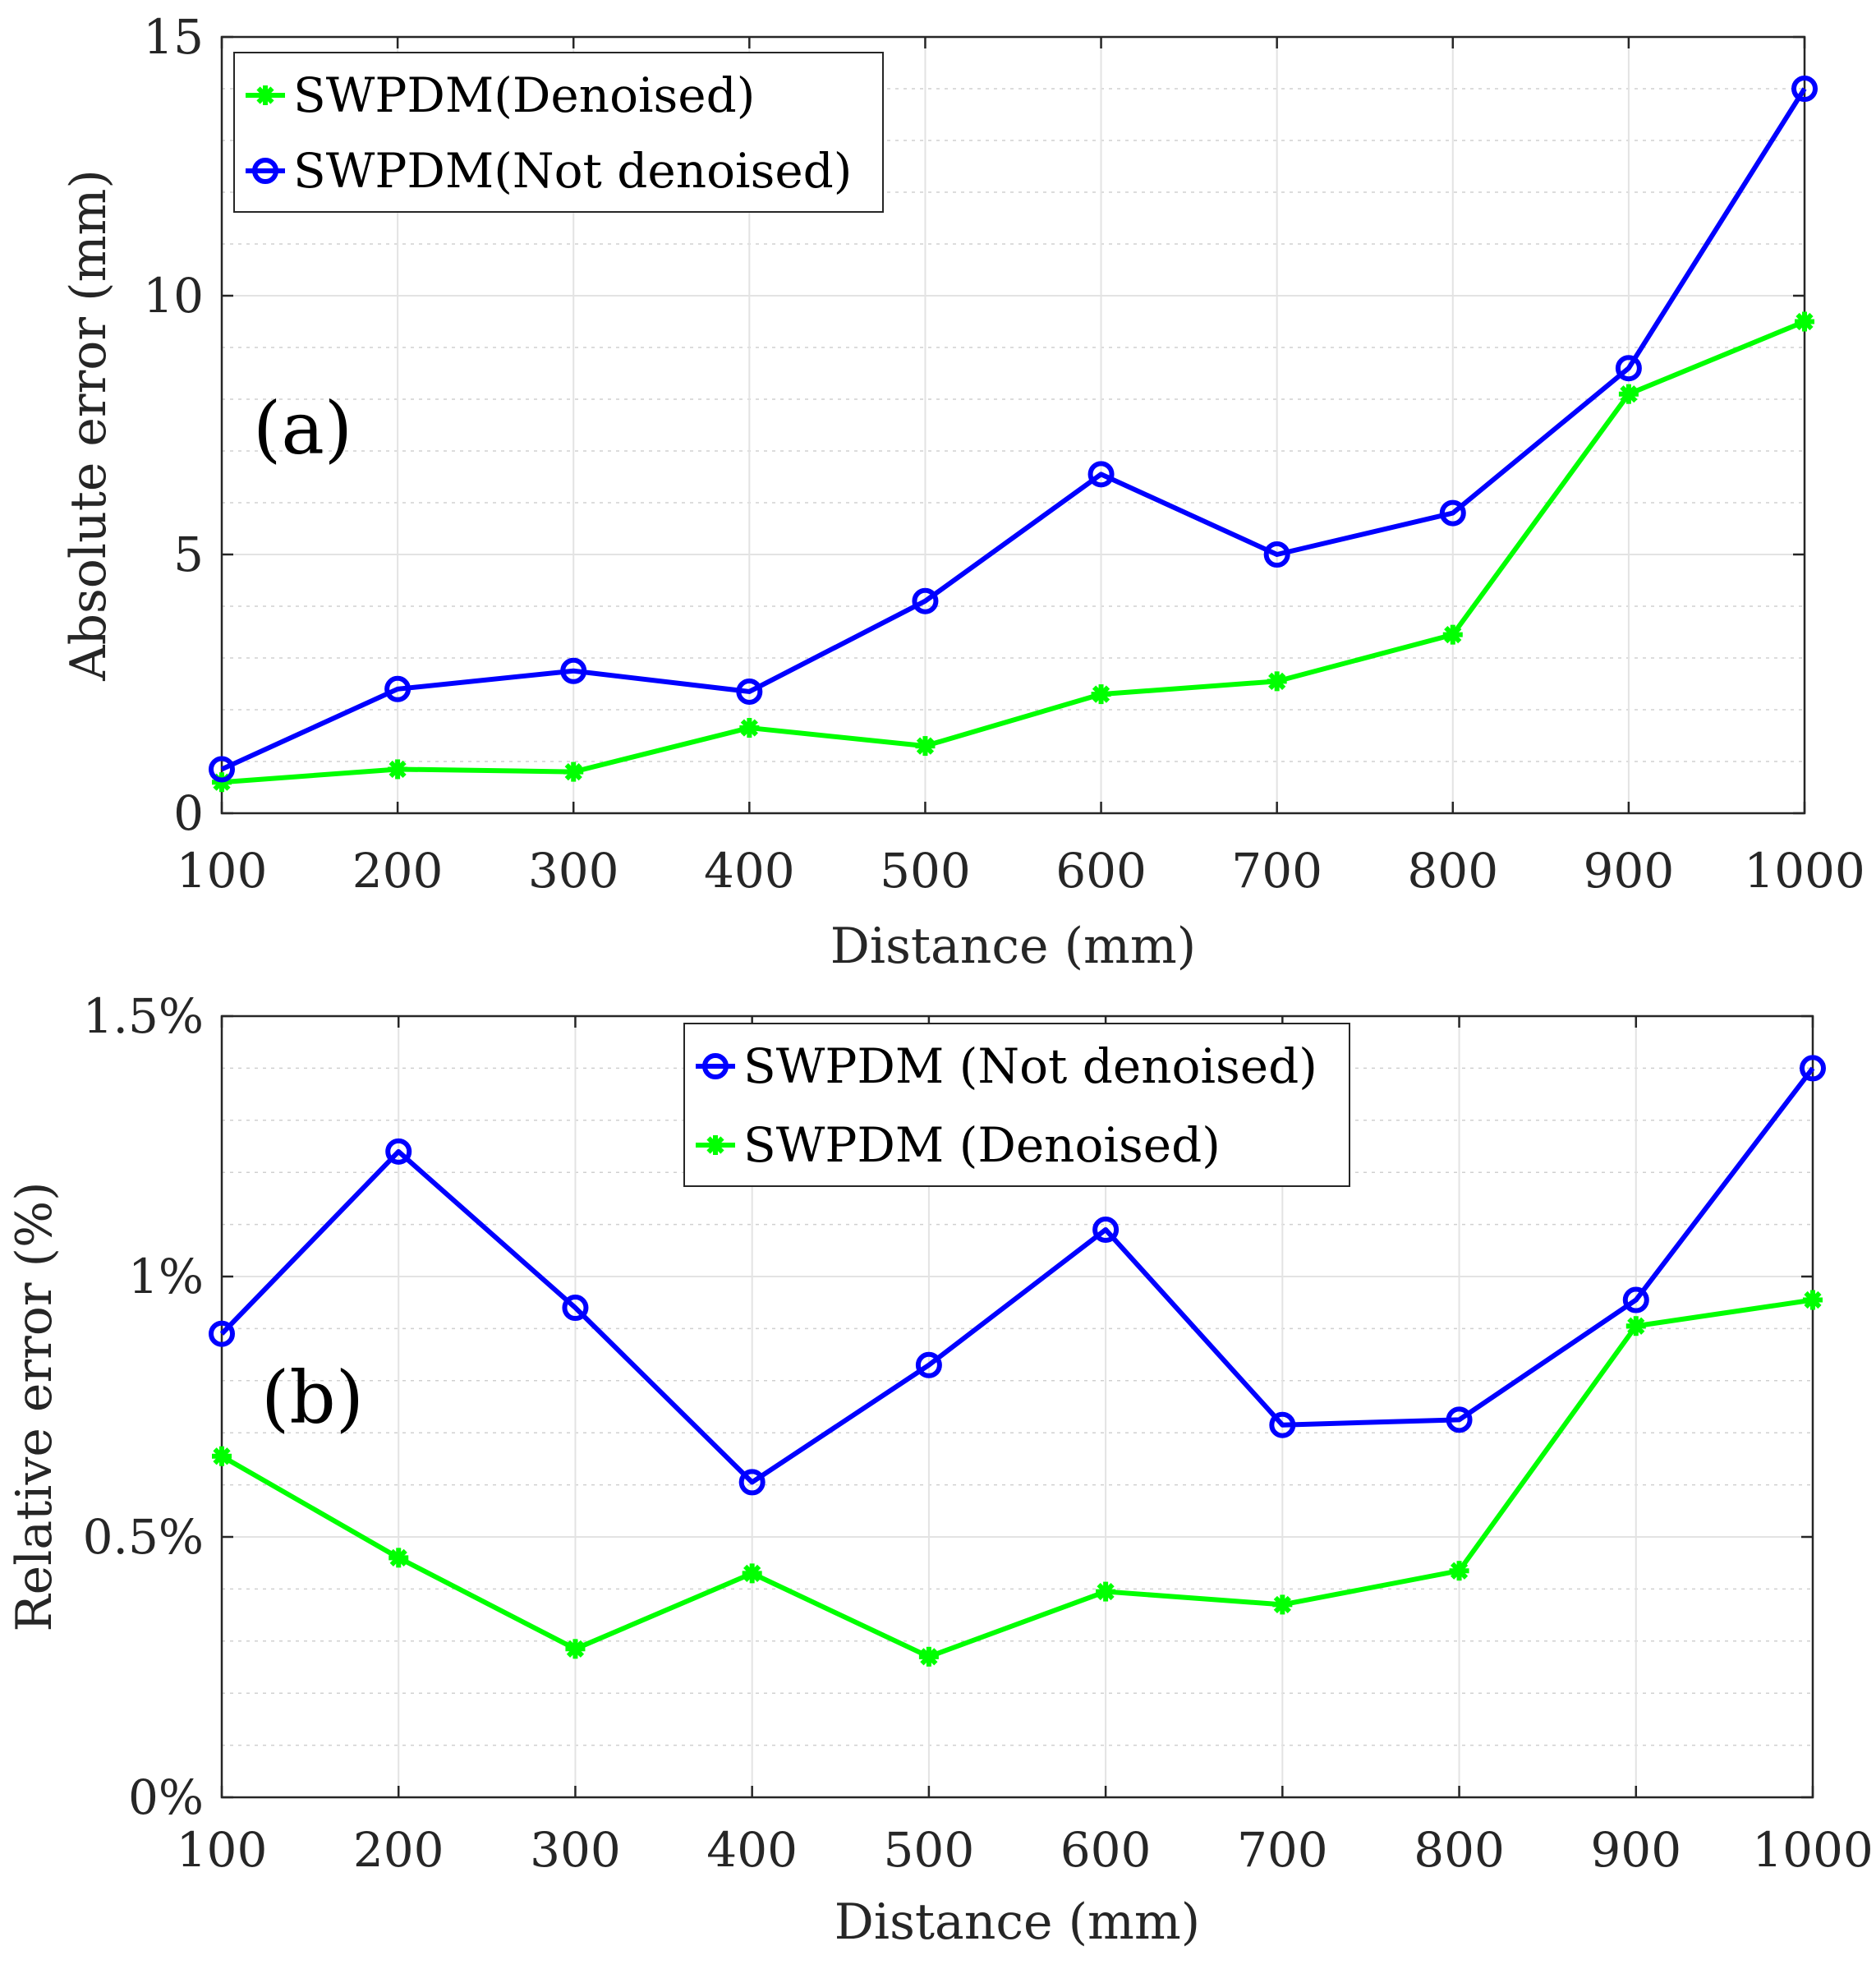 The width and height of the screenshot is (1876, 1969). Describe the element at coordinates (88, 425) in the screenshot. I see `y-axis-label: Absolute error (mm)` at that location.